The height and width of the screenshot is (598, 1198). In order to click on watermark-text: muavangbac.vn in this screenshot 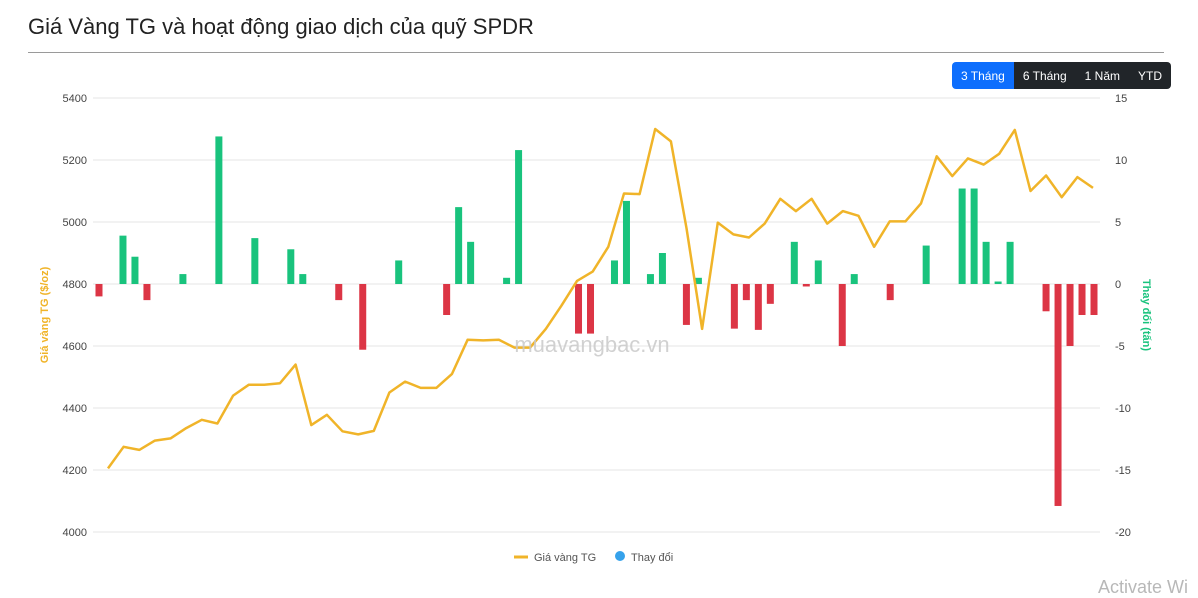, I will do `click(591, 344)`.